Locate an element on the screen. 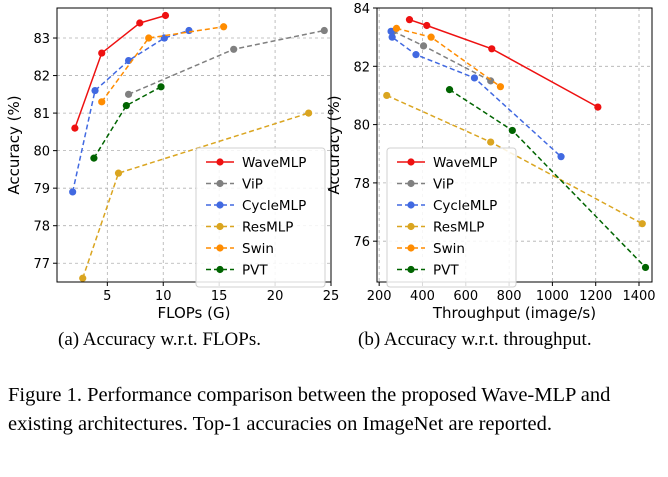 This screenshot has width=668, height=477. chart2-legend-label-resmlp: ResMLP is located at coordinates (458, 228).